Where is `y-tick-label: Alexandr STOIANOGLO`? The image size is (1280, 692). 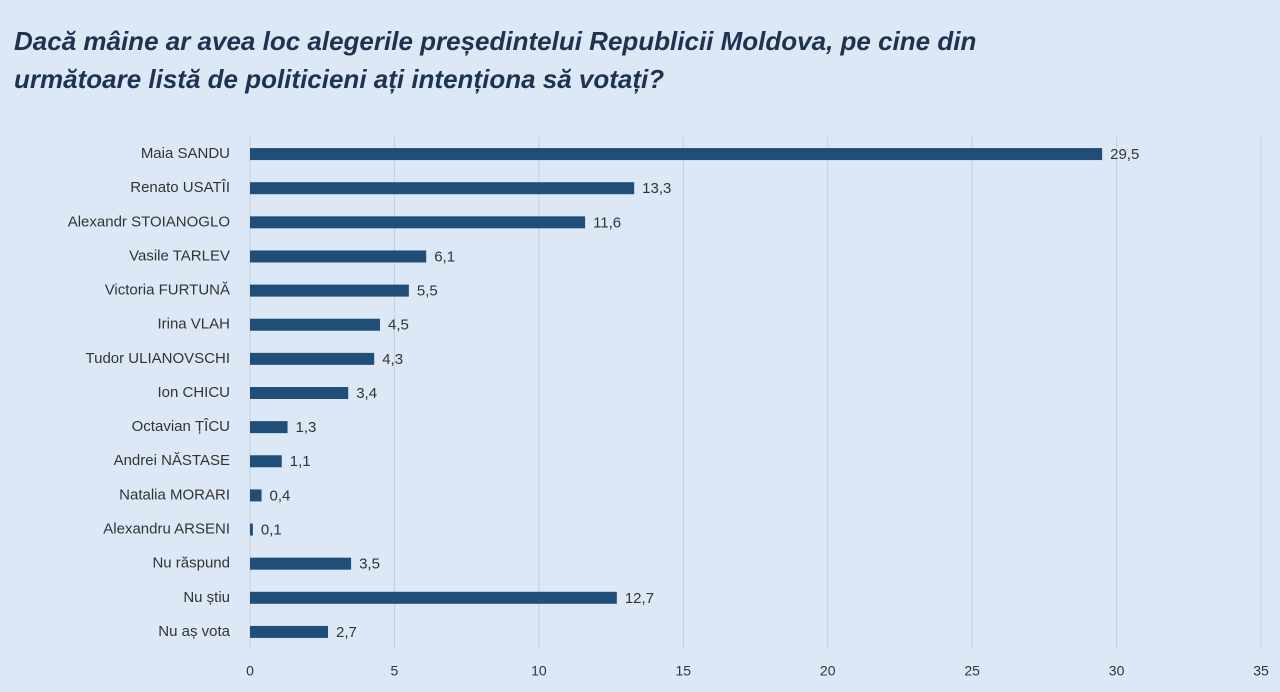
y-tick-label: Alexandr STOIANOGLO is located at coordinates (149, 221).